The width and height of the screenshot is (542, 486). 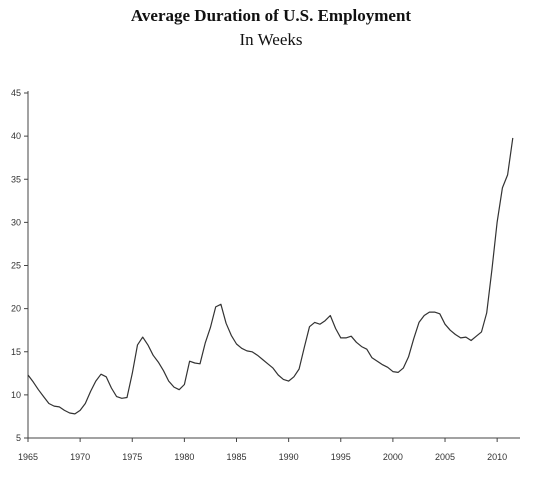 What do you see at coordinates (132, 457) in the screenshot?
I see `x-tick-label-1975: 1975` at bounding box center [132, 457].